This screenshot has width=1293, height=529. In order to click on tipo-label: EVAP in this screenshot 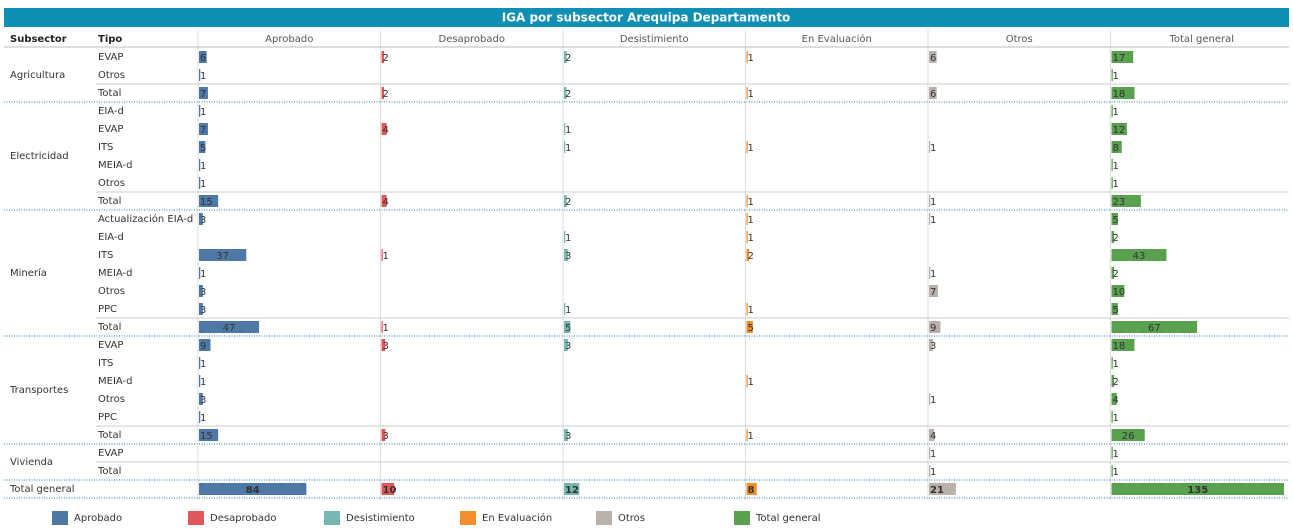, I will do `click(110, 345)`.